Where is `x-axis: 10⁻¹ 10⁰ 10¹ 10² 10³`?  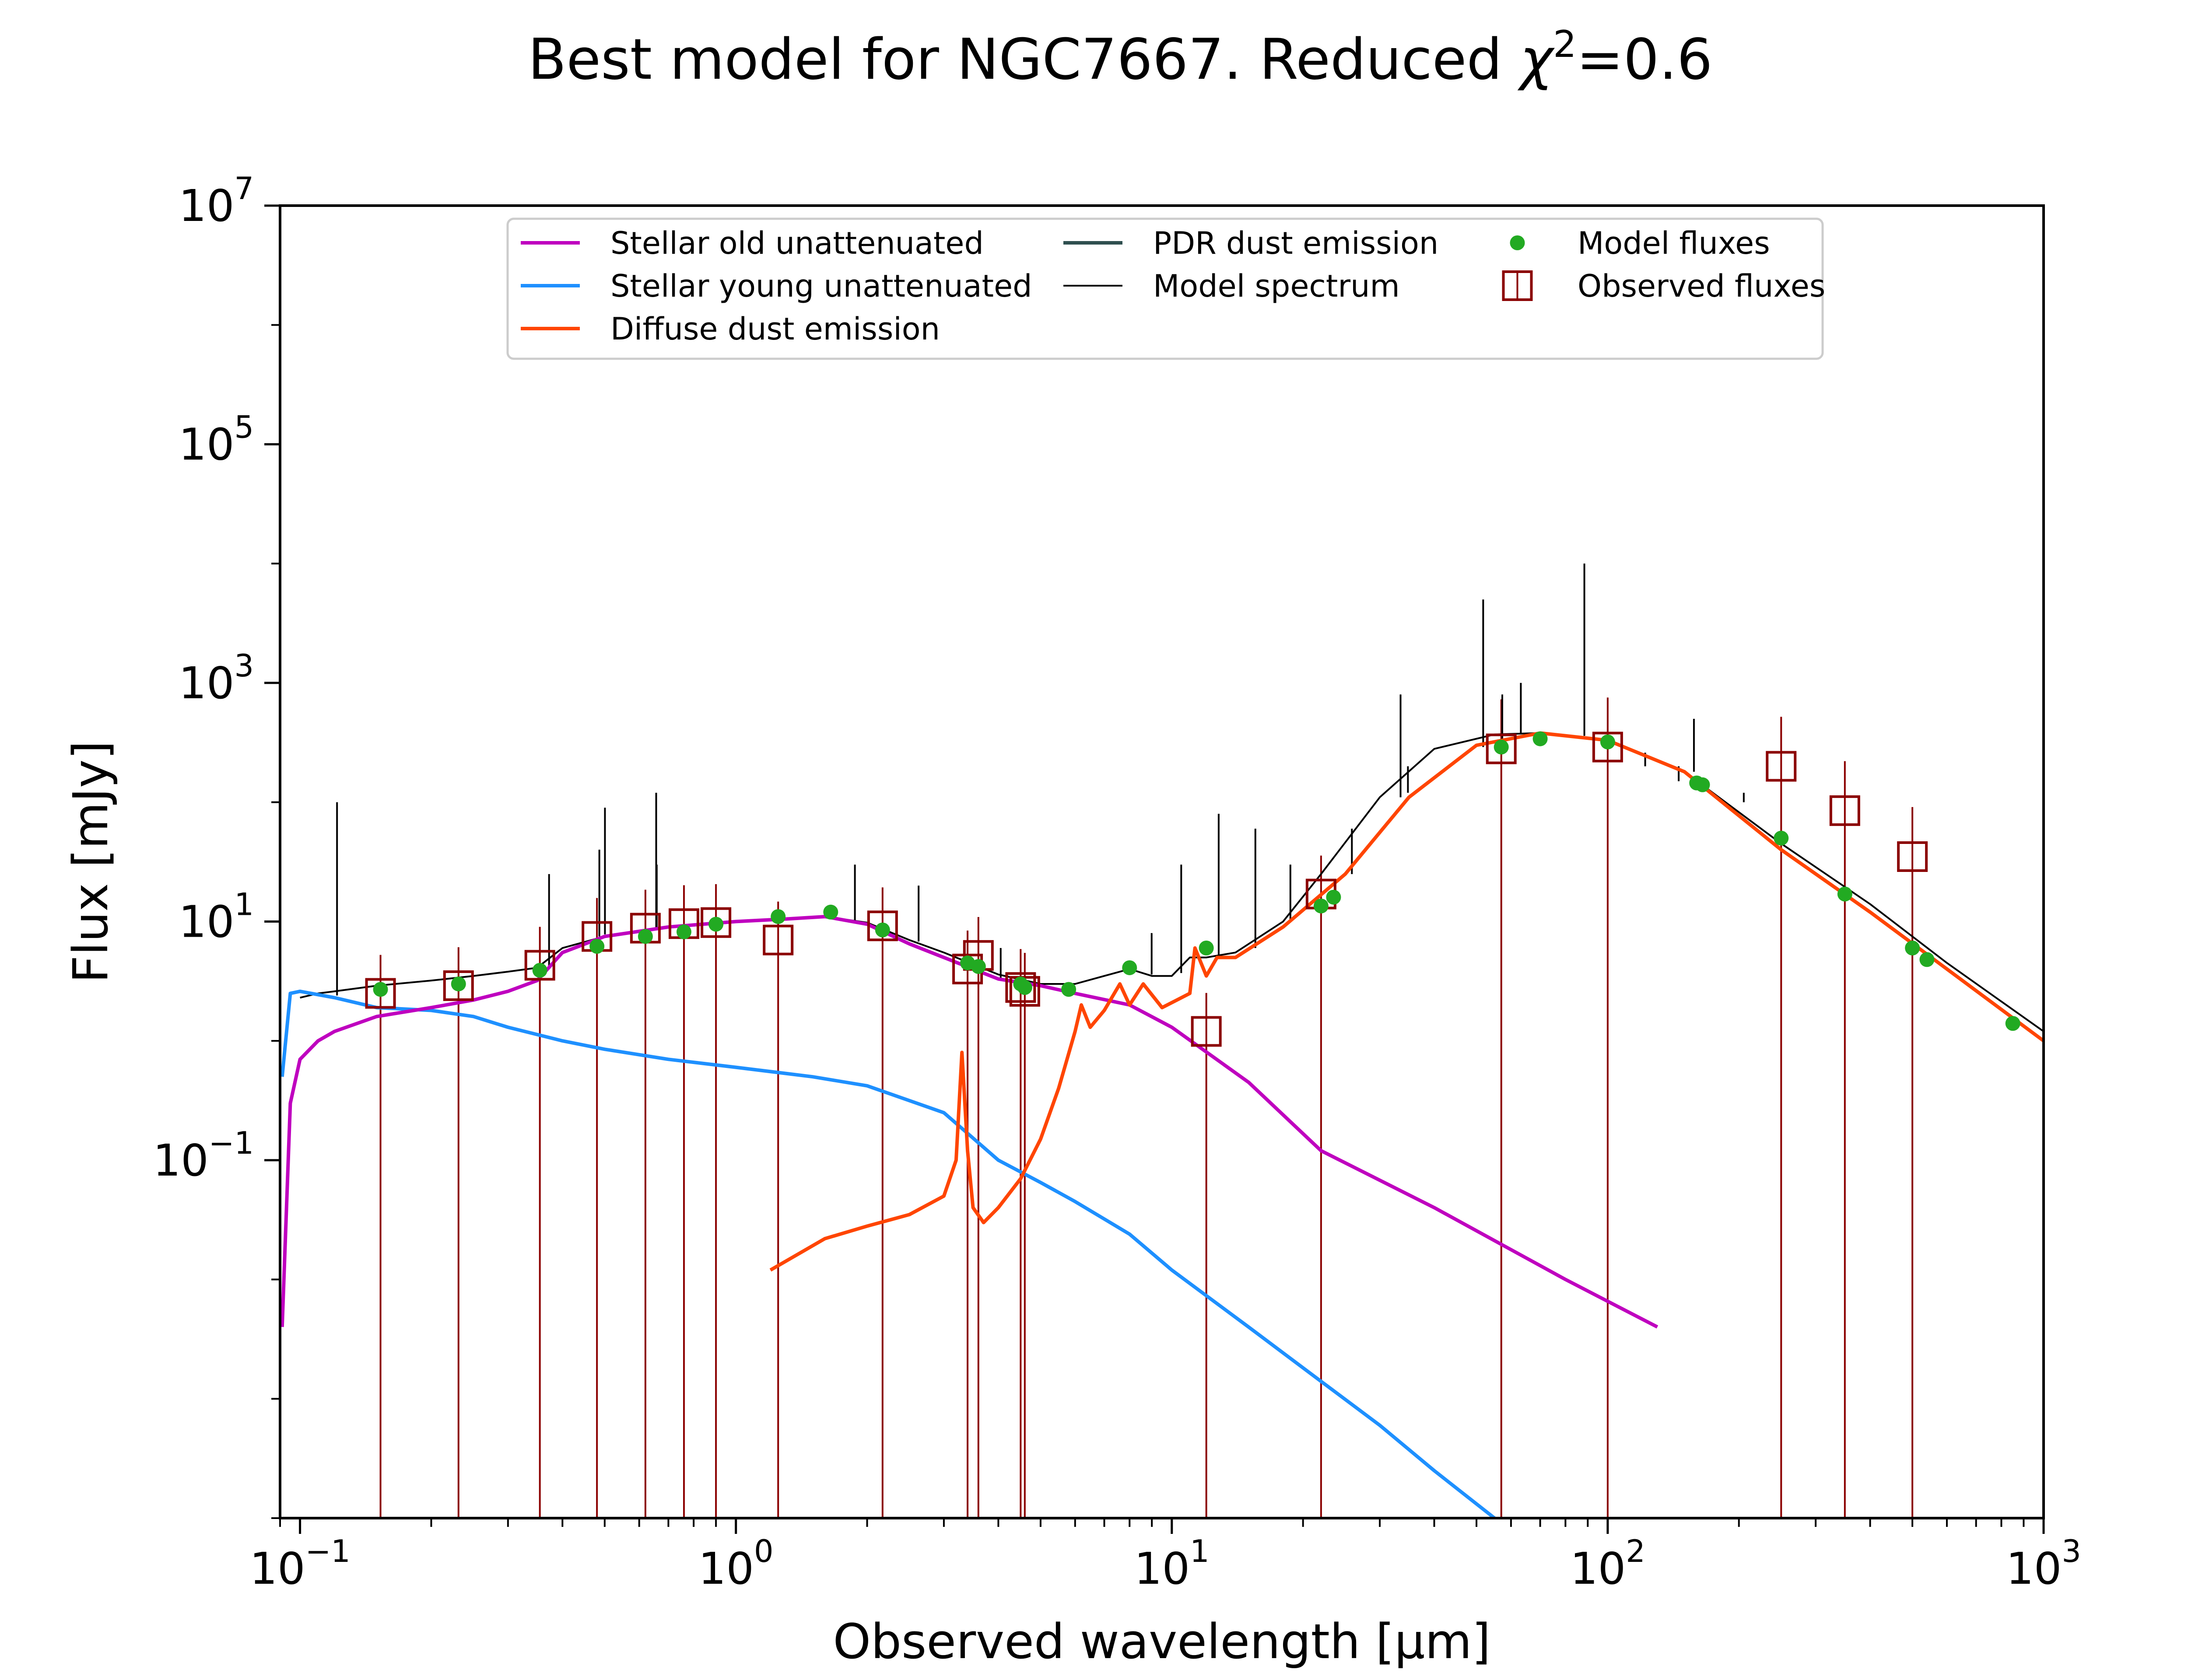 x-axis: 10⁻¹ 10⁰ 10¹ 10² 10³ is located at coordinates (1165, 1556).